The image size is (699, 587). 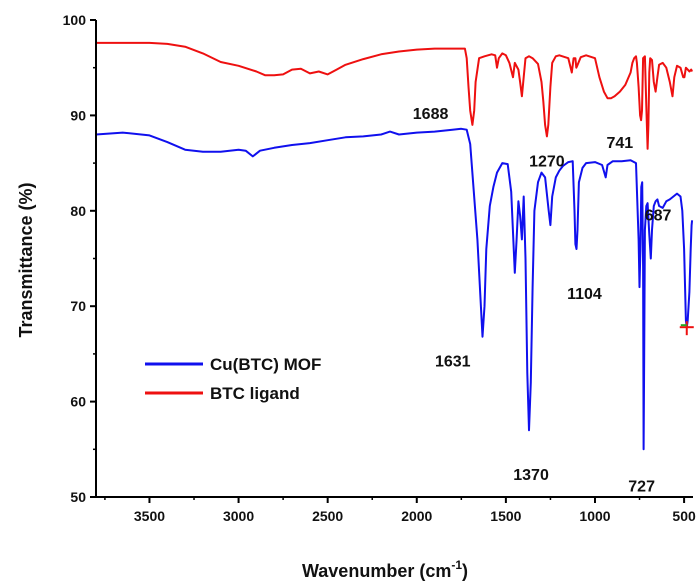 What do you see at coordinates (78, 497) in the screenshot?
I see `y-tick-label: 50` at bounding box center [78, 497].